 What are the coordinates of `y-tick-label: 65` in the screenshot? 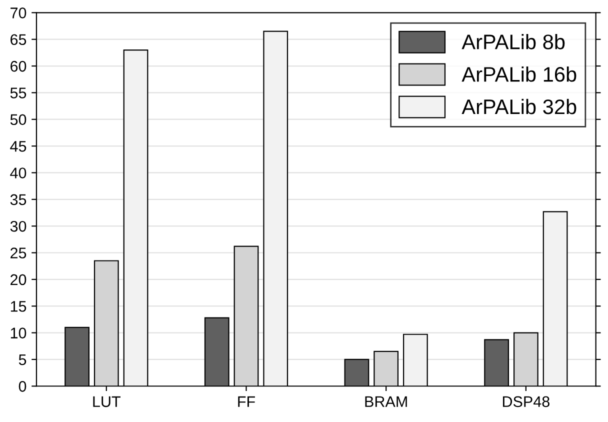 It's located at (18, 40).